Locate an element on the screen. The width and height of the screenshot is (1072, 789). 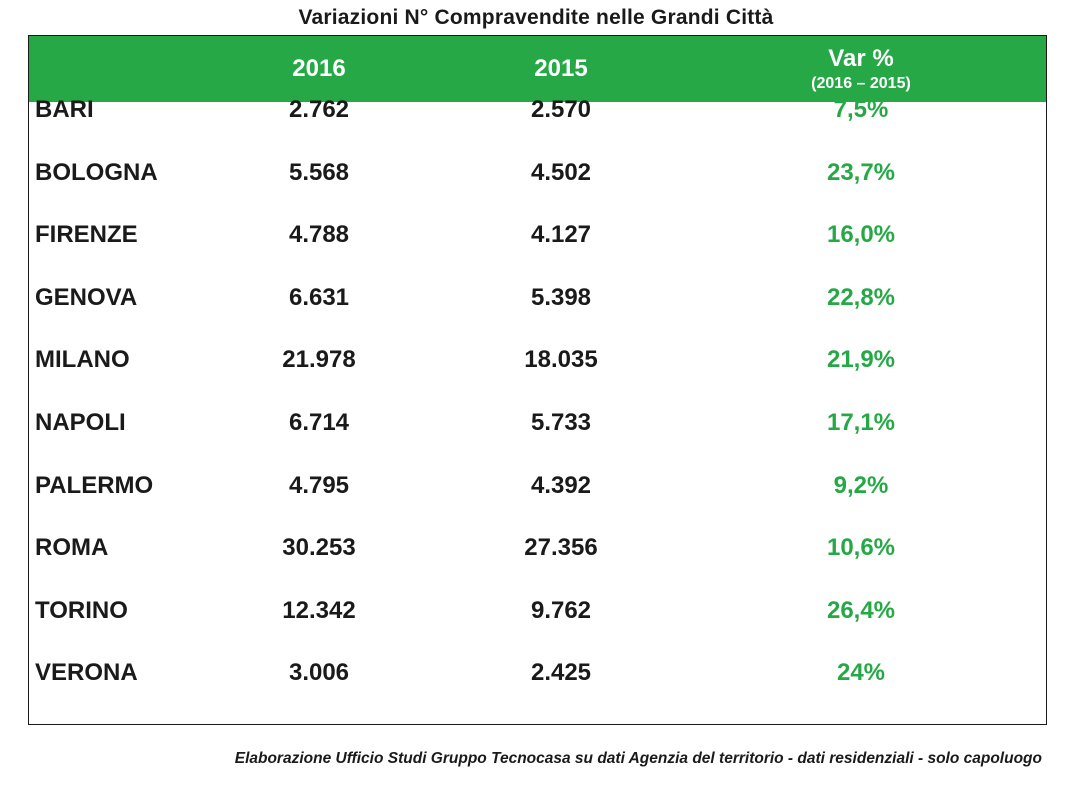
header-var: Var % (2016 – 2015) is located at coordinates (861, 69).